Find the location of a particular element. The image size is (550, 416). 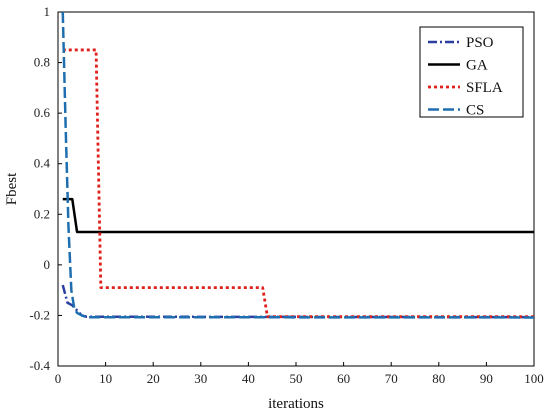

x-tick-label: 50 is located at coordinates (296, 378).